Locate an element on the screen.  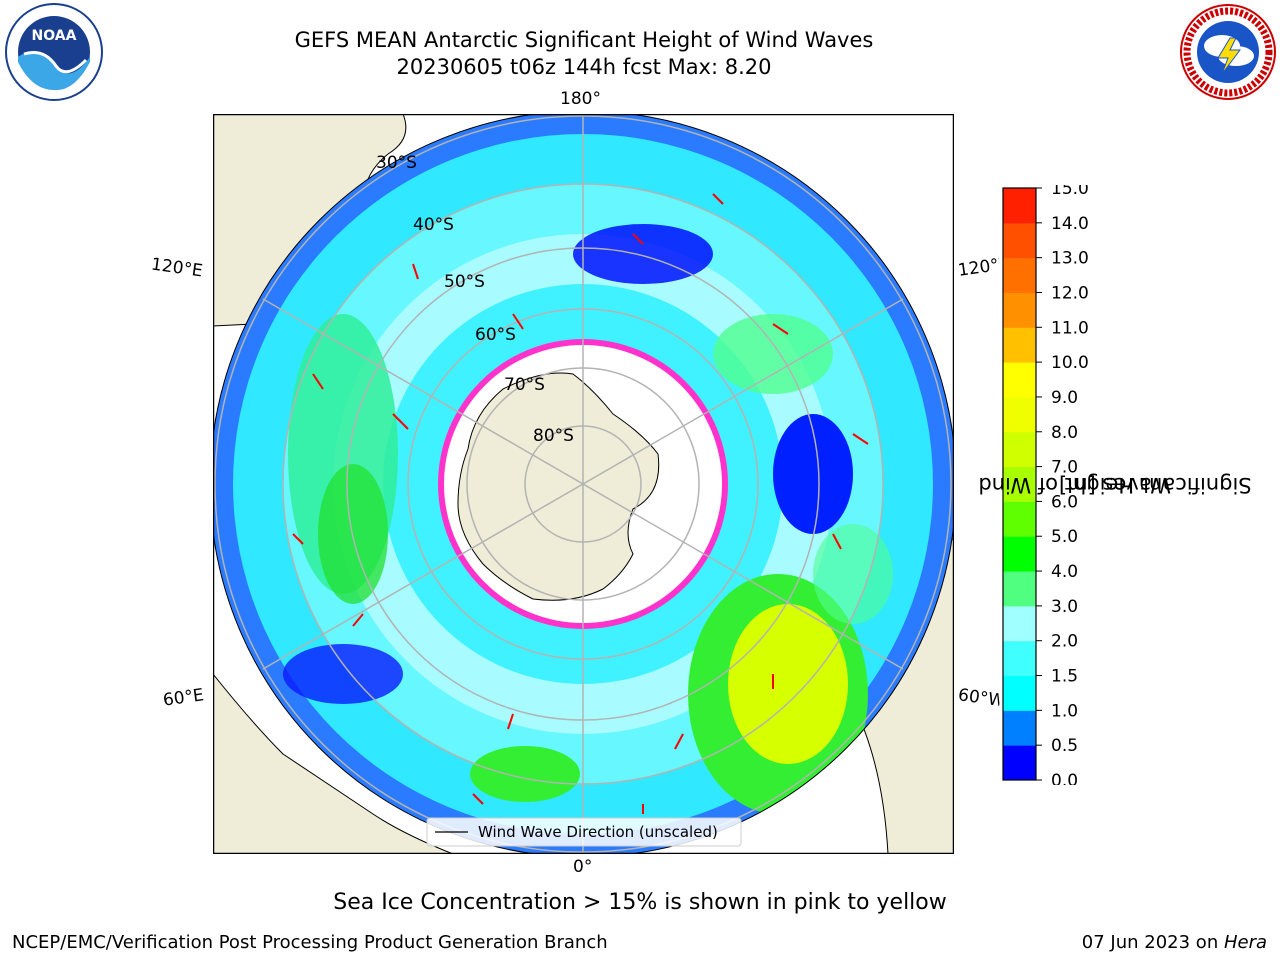
colorbar-tick-label: 2.0 is located at coordinates (1064, 642).